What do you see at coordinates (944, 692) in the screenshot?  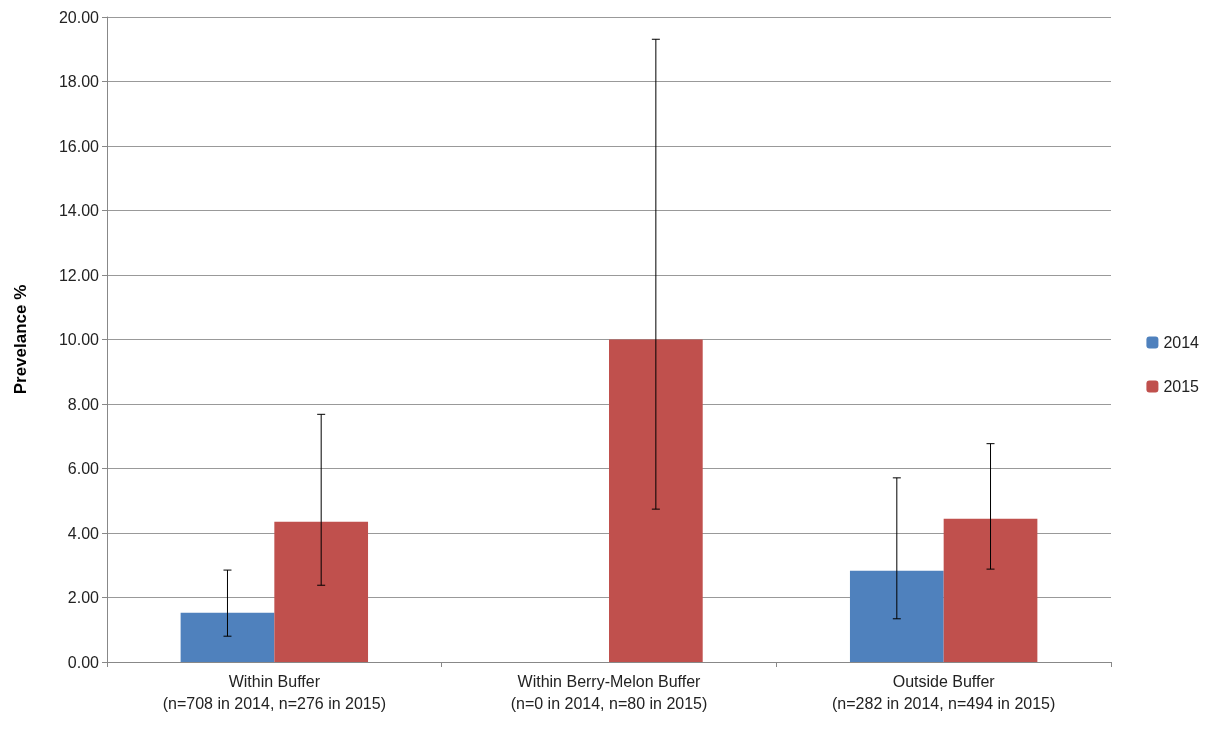 I see `x-tick-label: Outside Buffer (n=282 in 2014, n=494 in 2015)` at bounding box center [944, 692].